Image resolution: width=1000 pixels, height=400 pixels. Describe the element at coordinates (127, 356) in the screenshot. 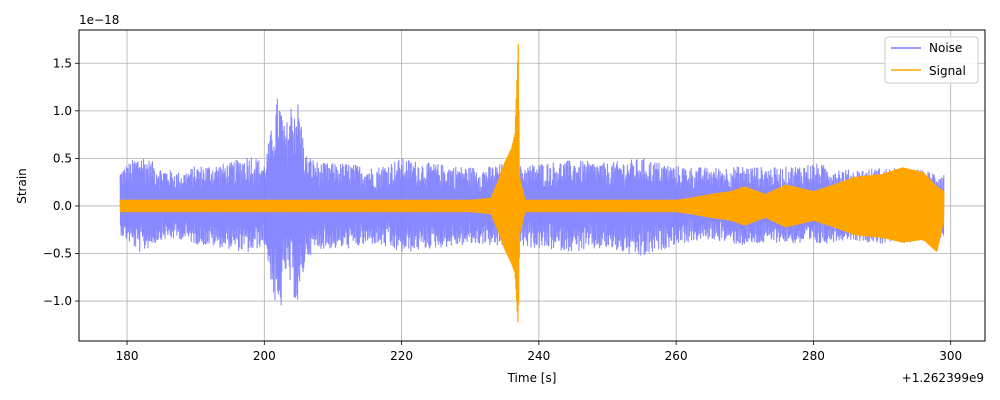

I see `x-tick-label: 180` at that location.